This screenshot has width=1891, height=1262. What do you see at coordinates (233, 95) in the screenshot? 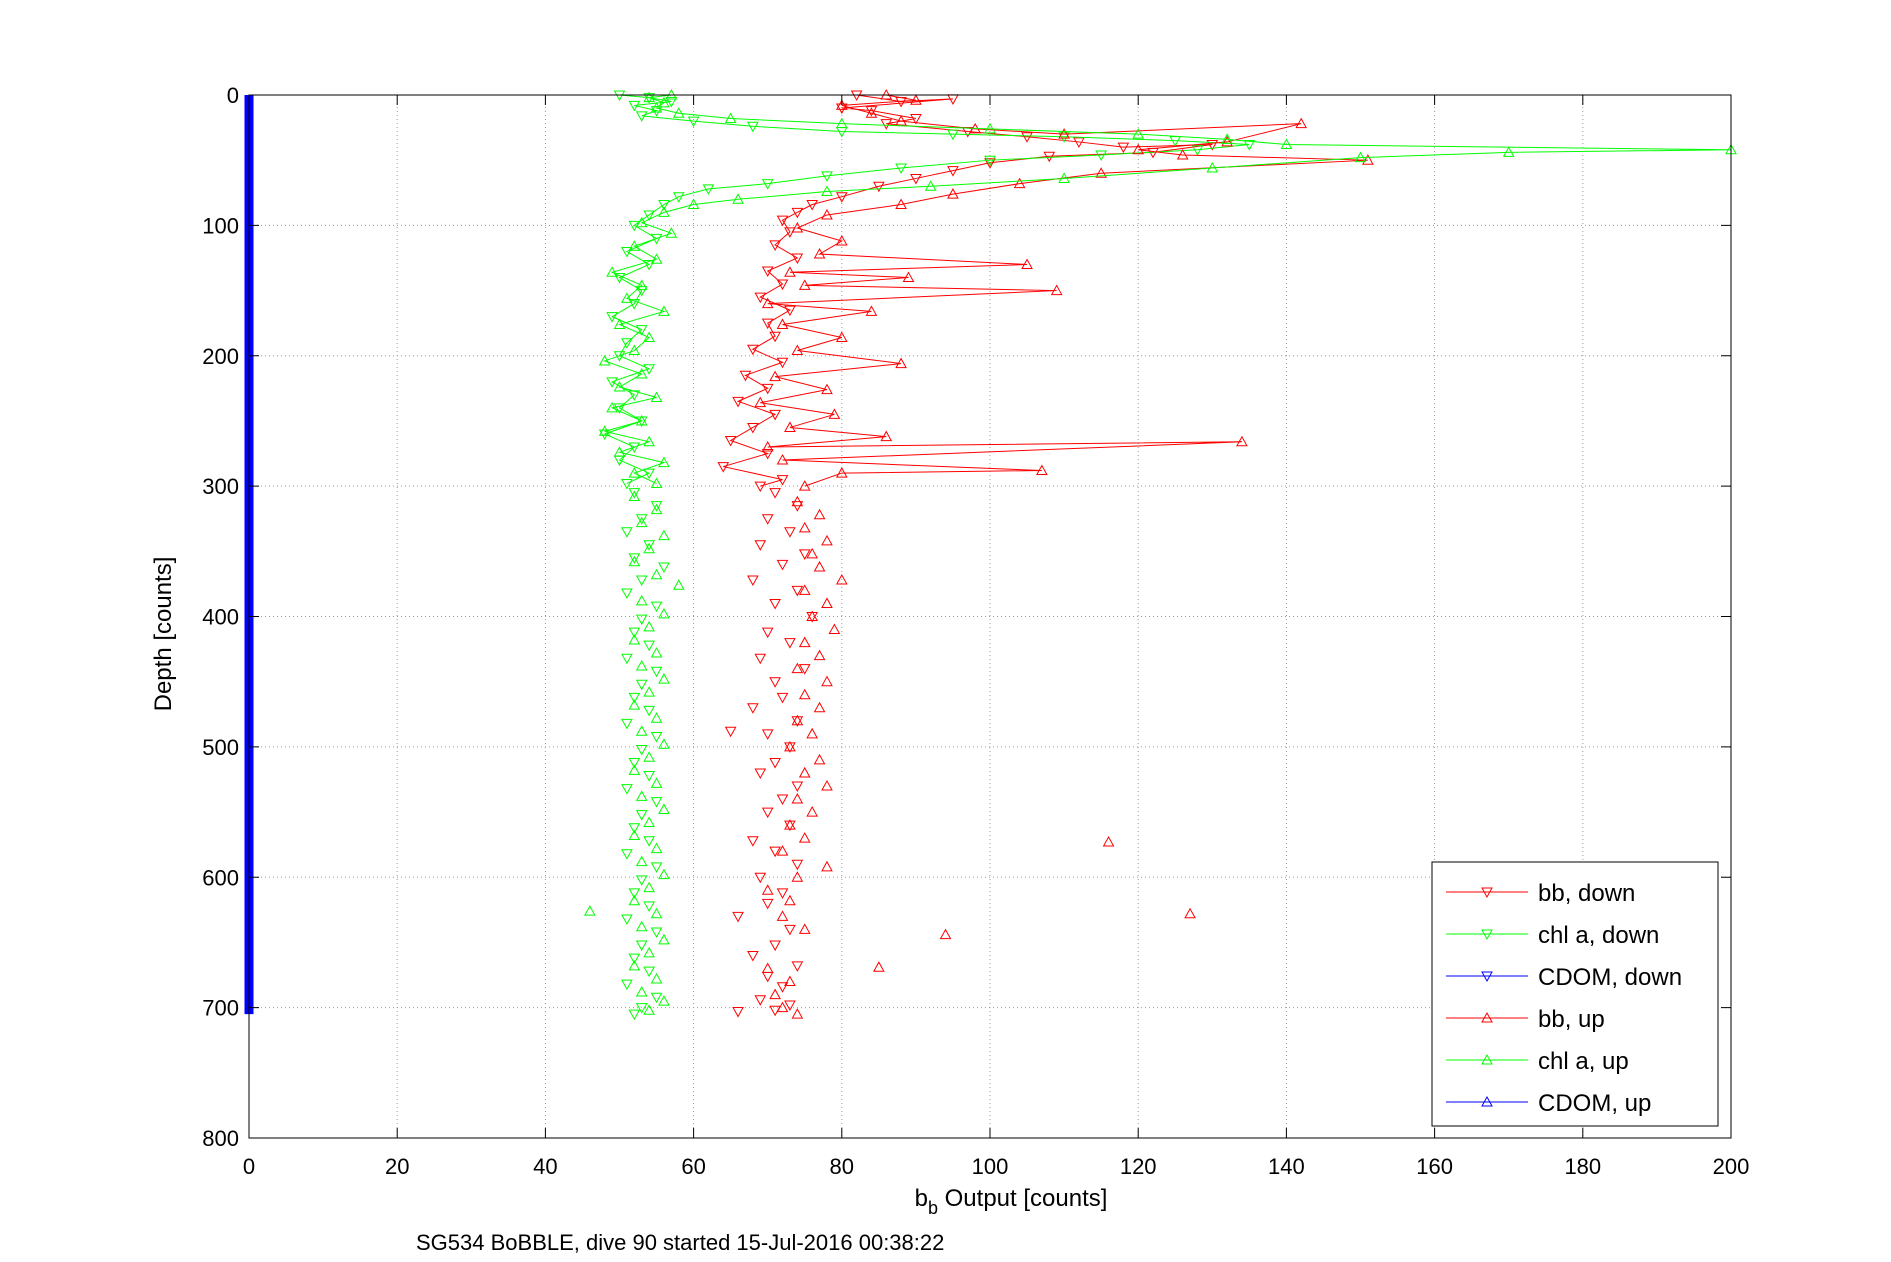
I see `y-tick-label: 0` at bounding box center [233, 95].